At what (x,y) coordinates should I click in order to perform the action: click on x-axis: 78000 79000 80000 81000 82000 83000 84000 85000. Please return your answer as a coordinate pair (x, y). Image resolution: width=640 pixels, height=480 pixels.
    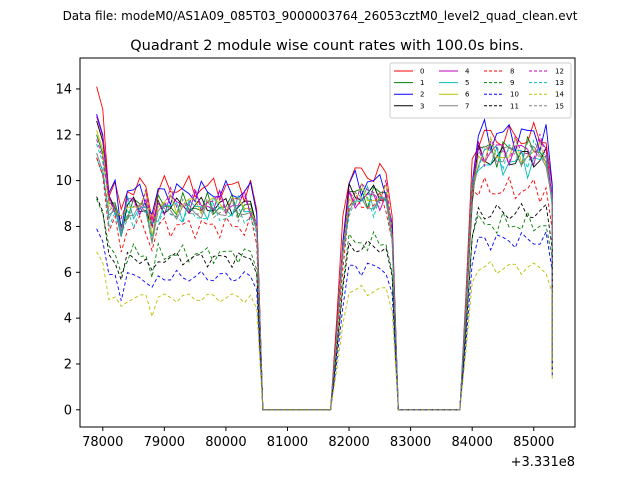
    Looking at the image, I should click on (318, 438).